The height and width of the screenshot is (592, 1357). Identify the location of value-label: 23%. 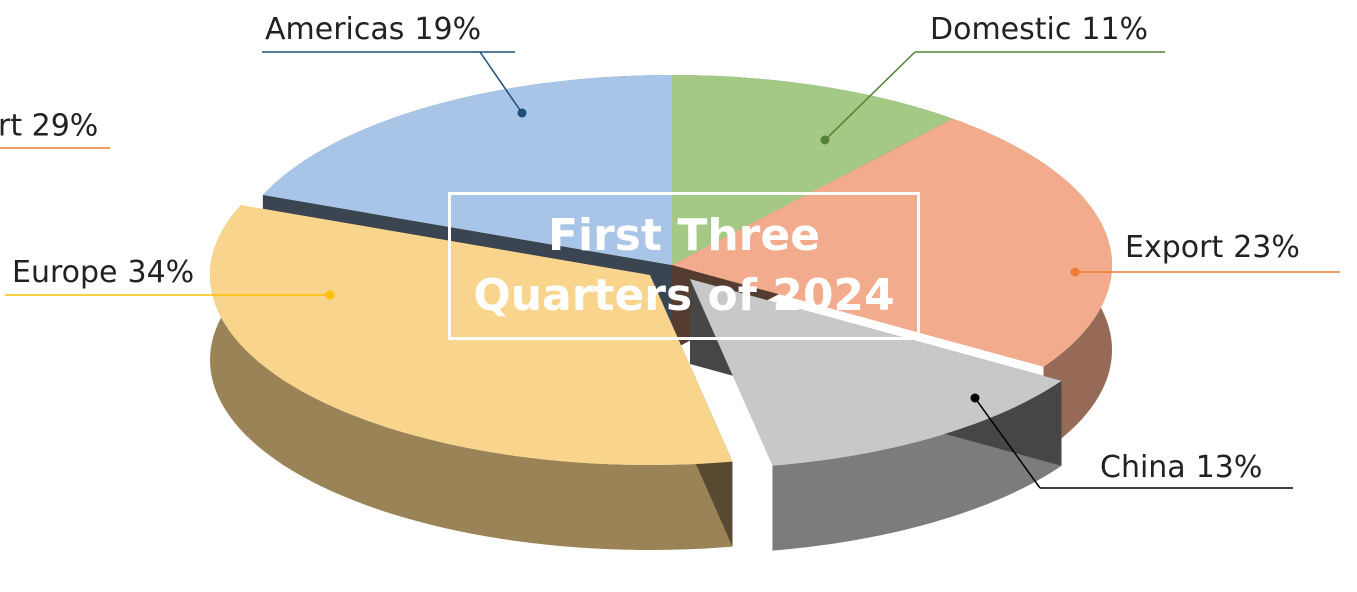
(1266, 247).